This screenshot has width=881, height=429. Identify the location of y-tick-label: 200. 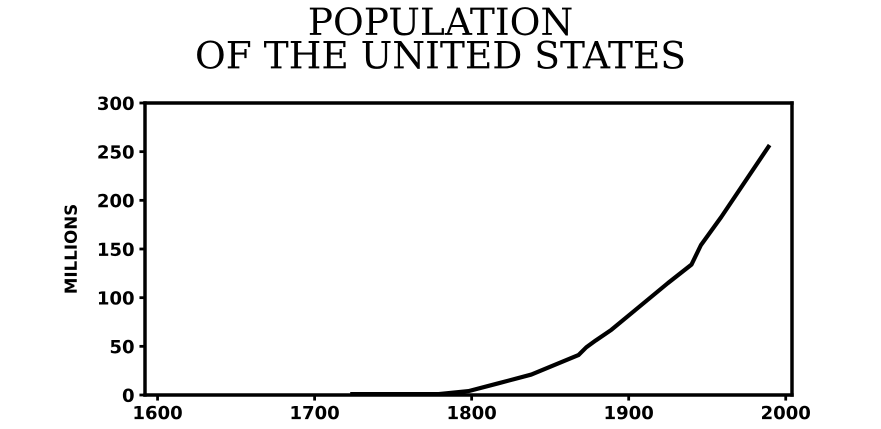
(116, 201).